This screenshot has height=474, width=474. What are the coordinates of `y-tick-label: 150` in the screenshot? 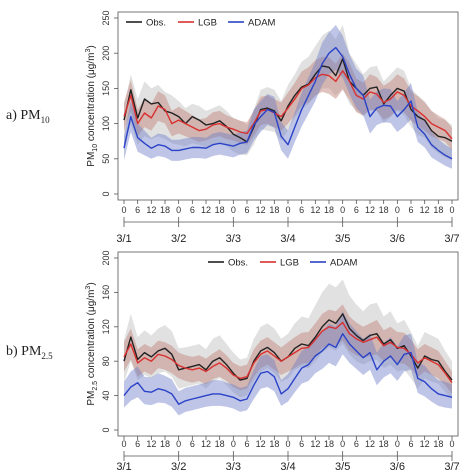 It's located at (106, 88).